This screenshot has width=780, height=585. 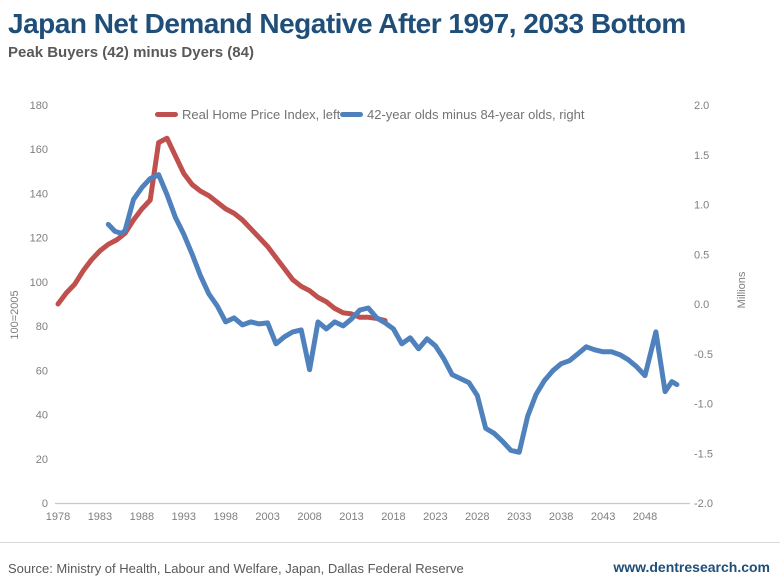 I want to click on x-axis-tick-label: 2048, so click(x=645, y=517).